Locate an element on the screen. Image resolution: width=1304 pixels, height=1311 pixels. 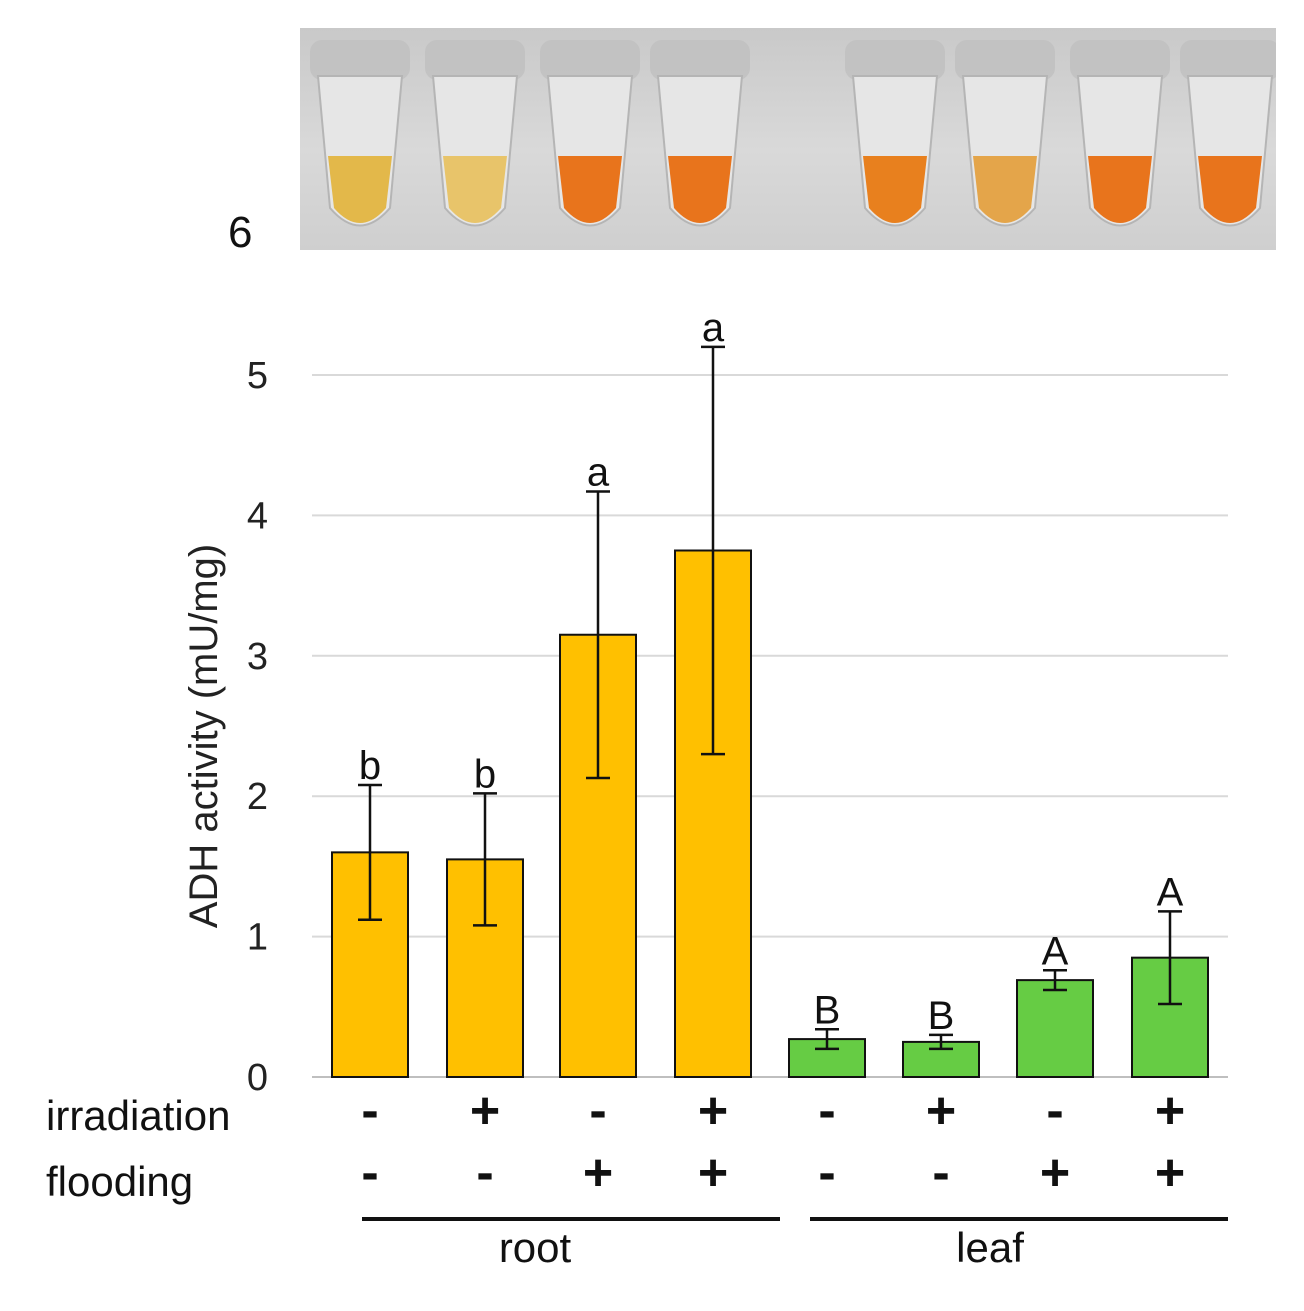
panel-label: 6 is located at coordinates (240, 232).